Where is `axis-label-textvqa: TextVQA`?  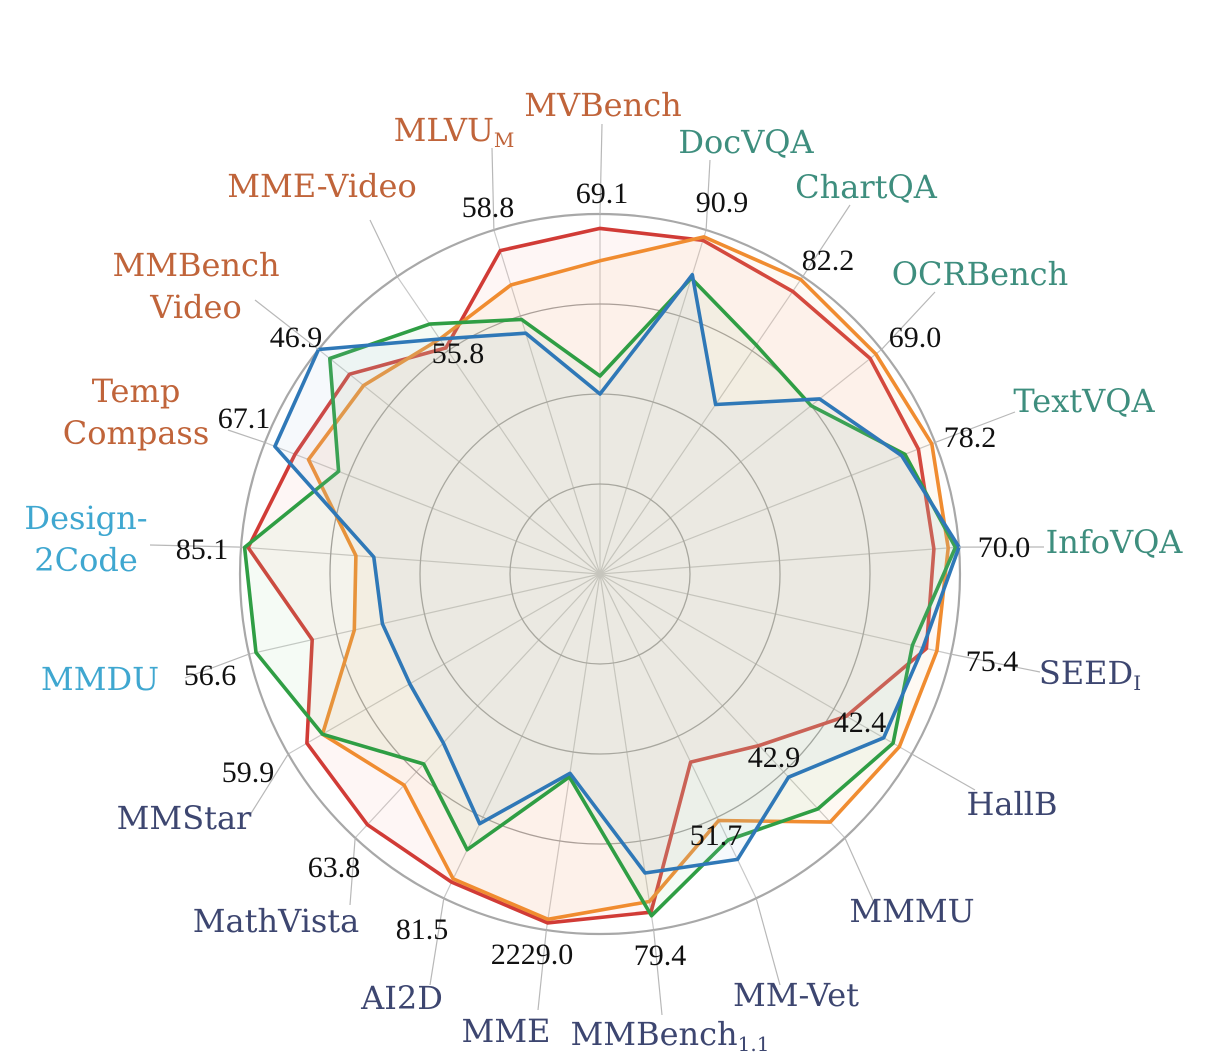
axis-label-textvqa: TextVQA is located at coordinates (1084, 401).